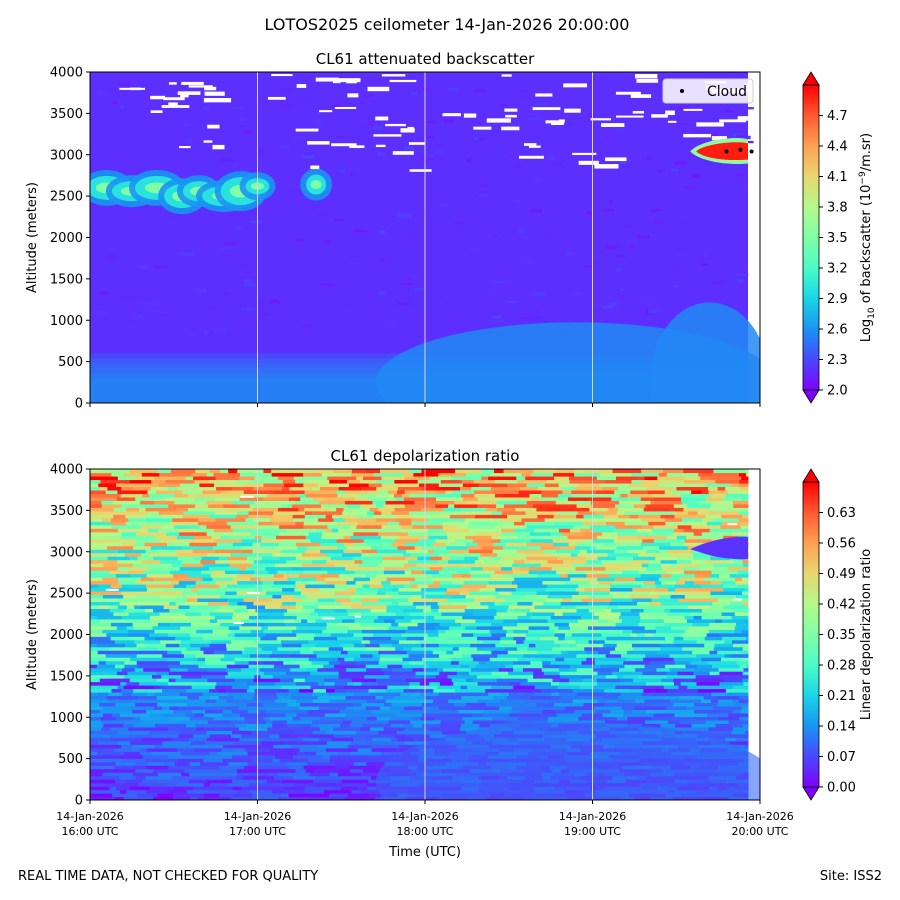 This screenshot has width=900, height=900. Describe the element at coordinates (866, 634) in the screenshot. I see `colorbar-label: Linear depolarization ratio` at that location.